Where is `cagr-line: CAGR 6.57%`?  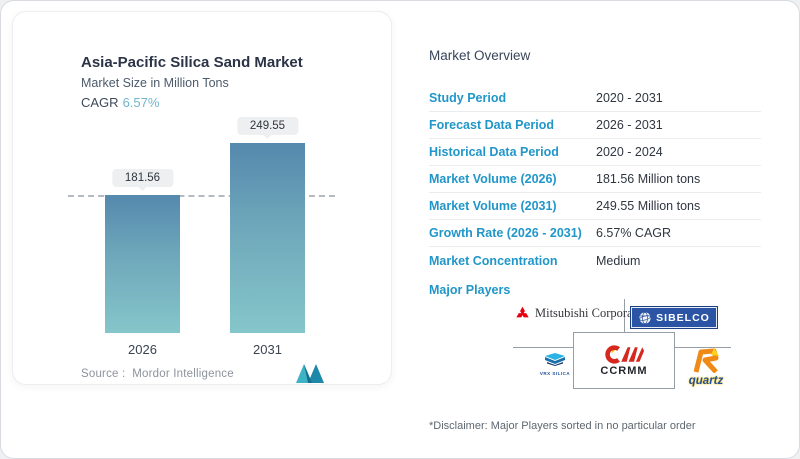
cagr-line: CAGR 6.57% is located at coordinates (120, 102).